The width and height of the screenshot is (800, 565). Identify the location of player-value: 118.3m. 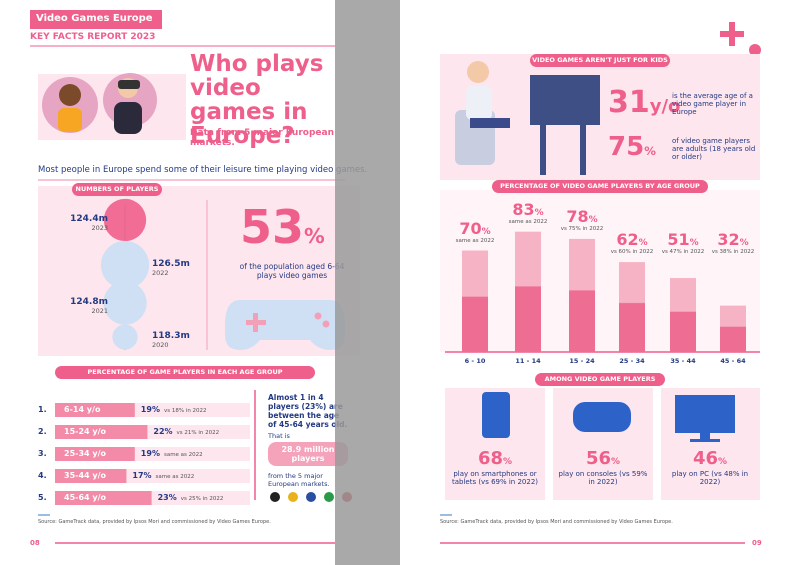
(171, 336).